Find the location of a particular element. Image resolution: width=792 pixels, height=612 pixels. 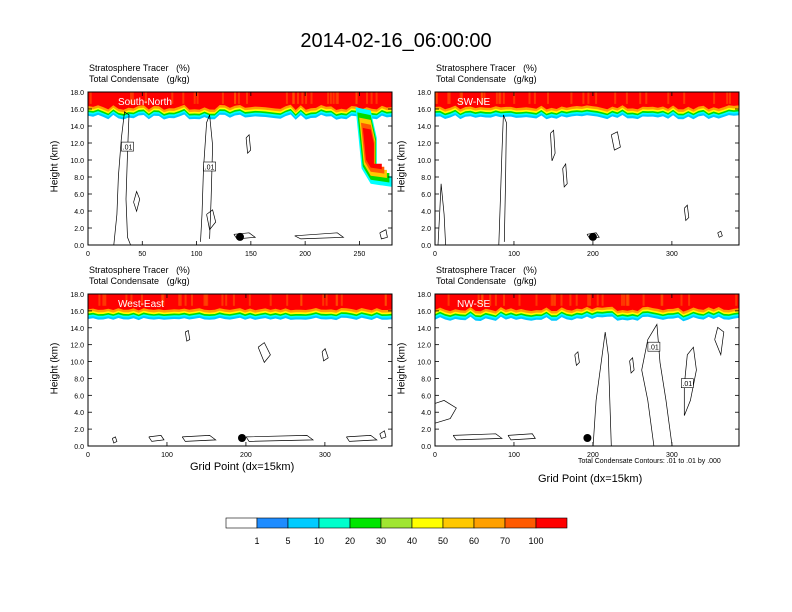

tracer-units: (%) is located at coordinates (183, 270).